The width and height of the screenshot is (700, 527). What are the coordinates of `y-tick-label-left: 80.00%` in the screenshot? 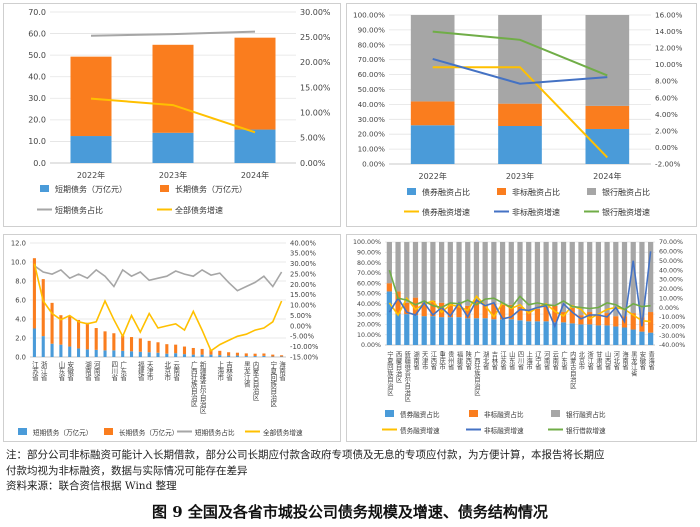 It's located at (369, 263).